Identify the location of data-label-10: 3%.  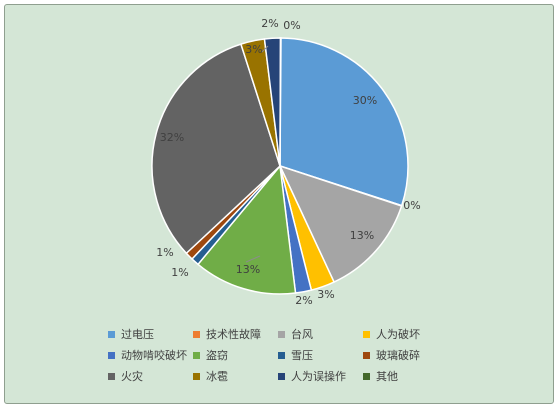
(253, 49).